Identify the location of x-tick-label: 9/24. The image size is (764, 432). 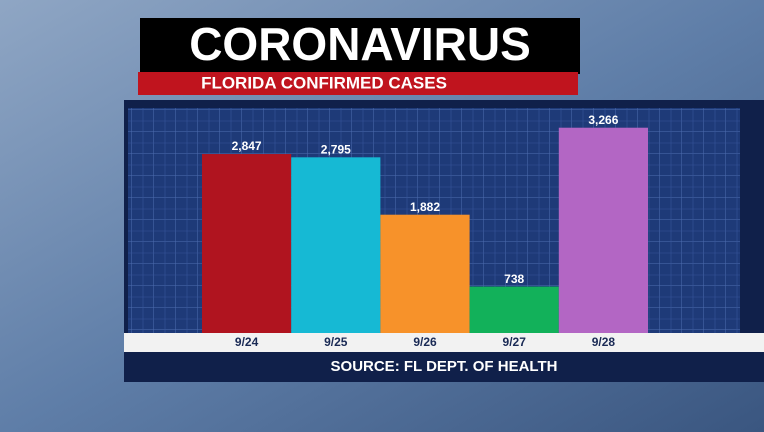
(247, 342).